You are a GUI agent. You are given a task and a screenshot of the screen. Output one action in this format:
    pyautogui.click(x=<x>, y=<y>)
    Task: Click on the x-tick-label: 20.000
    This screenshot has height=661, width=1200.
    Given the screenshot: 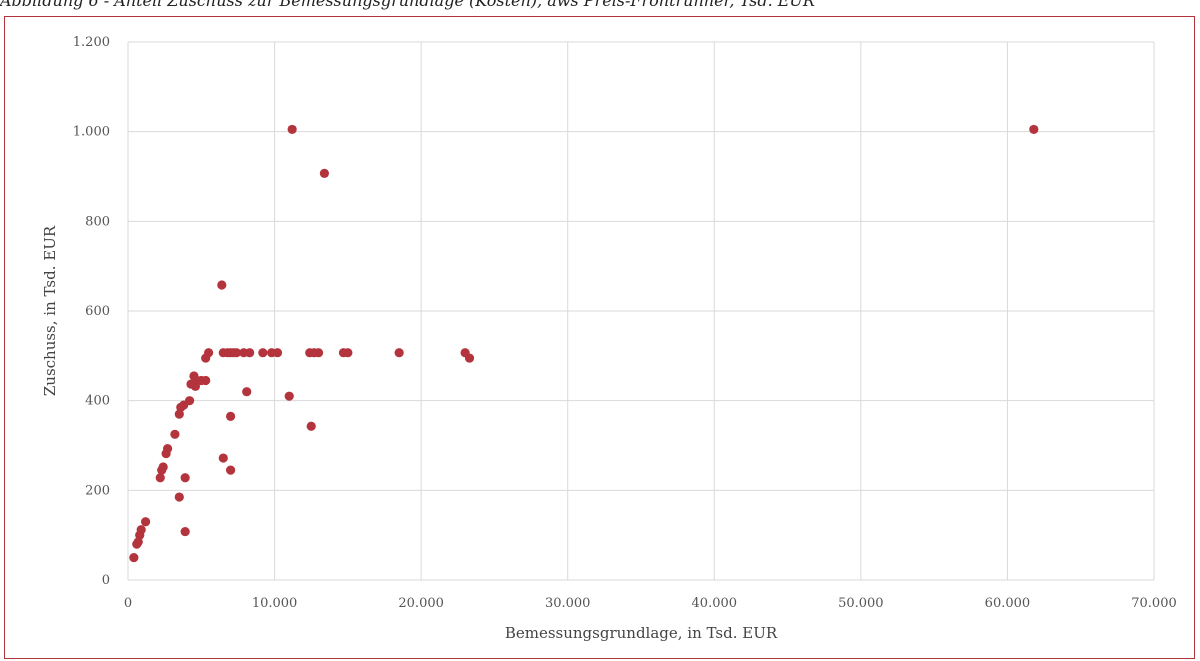 What is the action you would take?
    pyautogui.click(x=421, y=603)
    